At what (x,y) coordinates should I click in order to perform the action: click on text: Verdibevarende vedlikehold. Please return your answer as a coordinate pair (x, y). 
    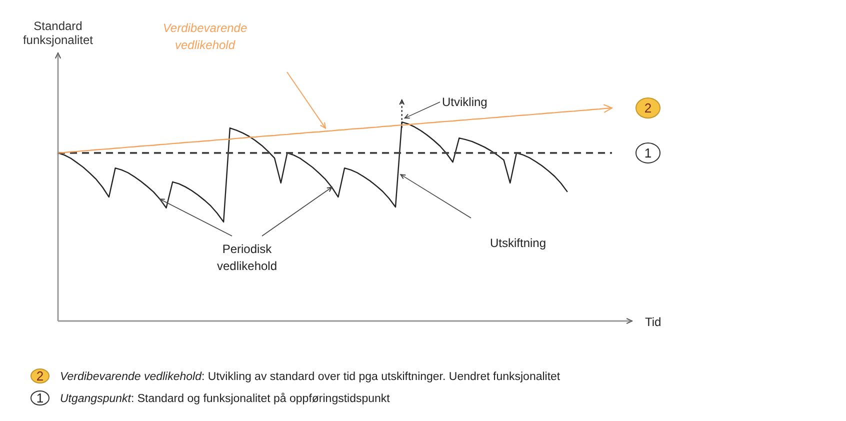
    Looking at the image, I should click on (205, 36).